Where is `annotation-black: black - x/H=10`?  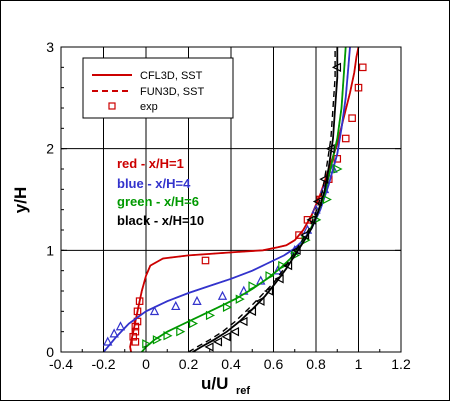 annotation-black: black - x/H=10 is located at coordinates (160, 220).